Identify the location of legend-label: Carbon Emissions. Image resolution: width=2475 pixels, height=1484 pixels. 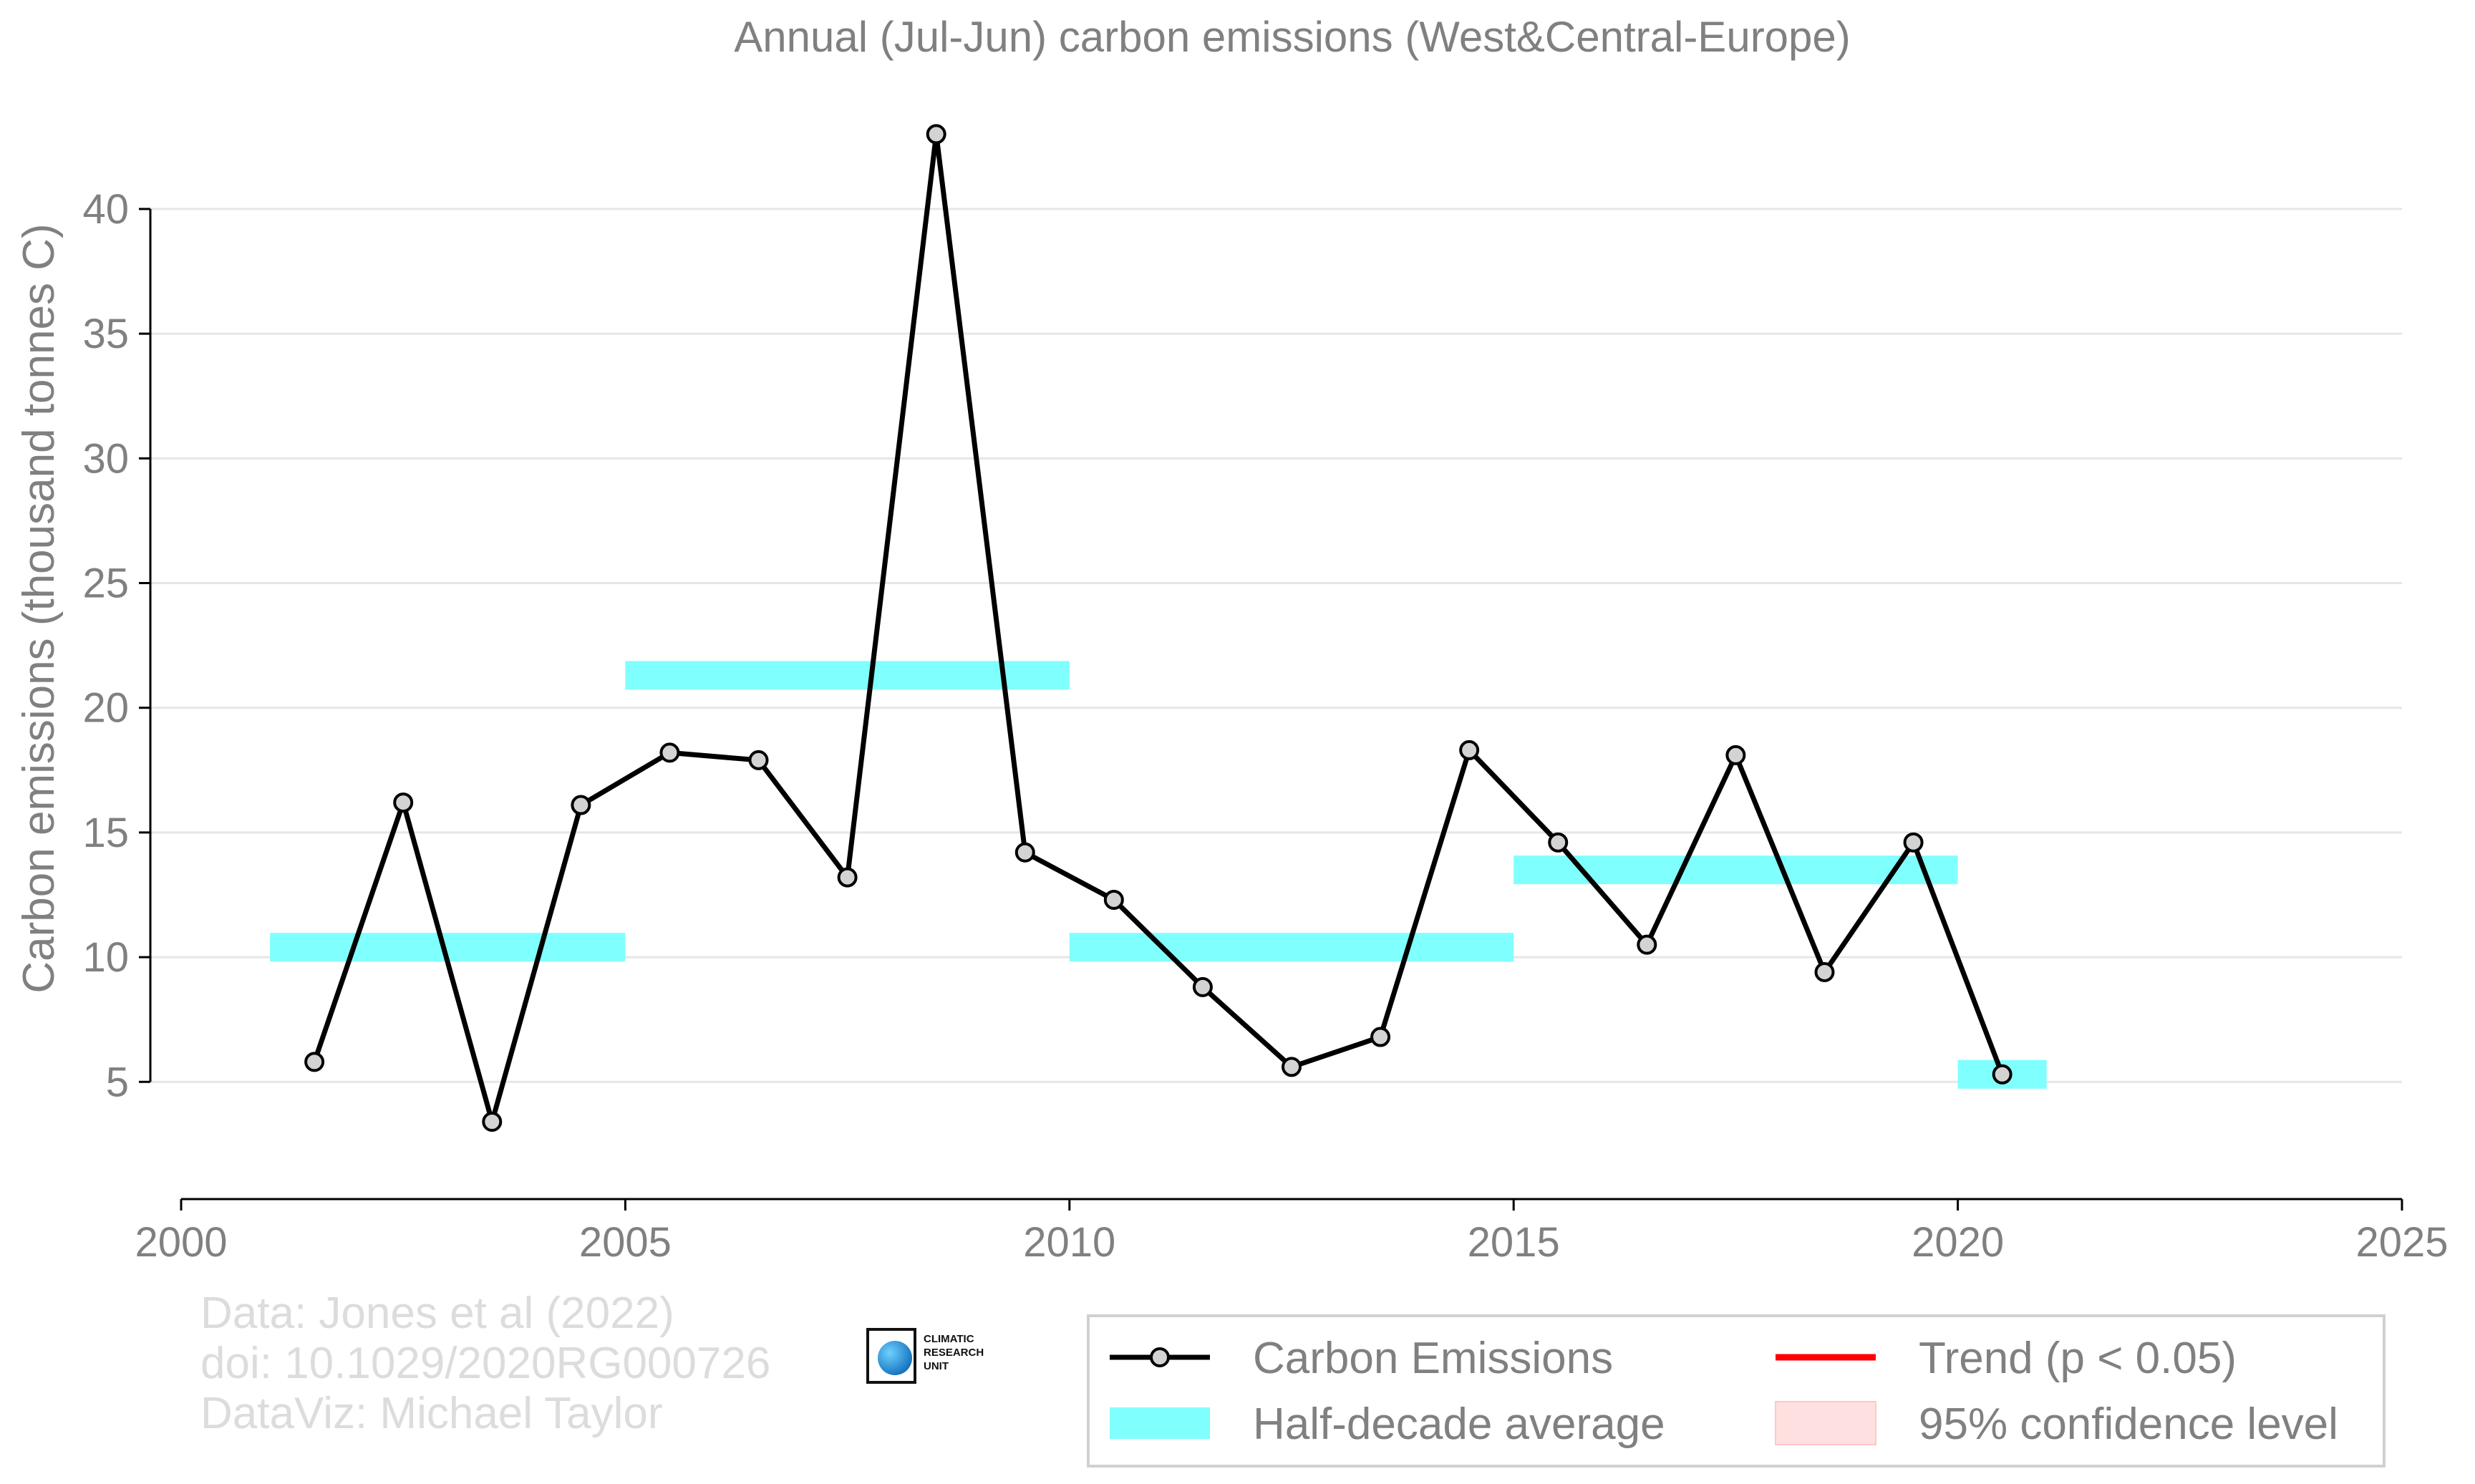
(1433, 1358).